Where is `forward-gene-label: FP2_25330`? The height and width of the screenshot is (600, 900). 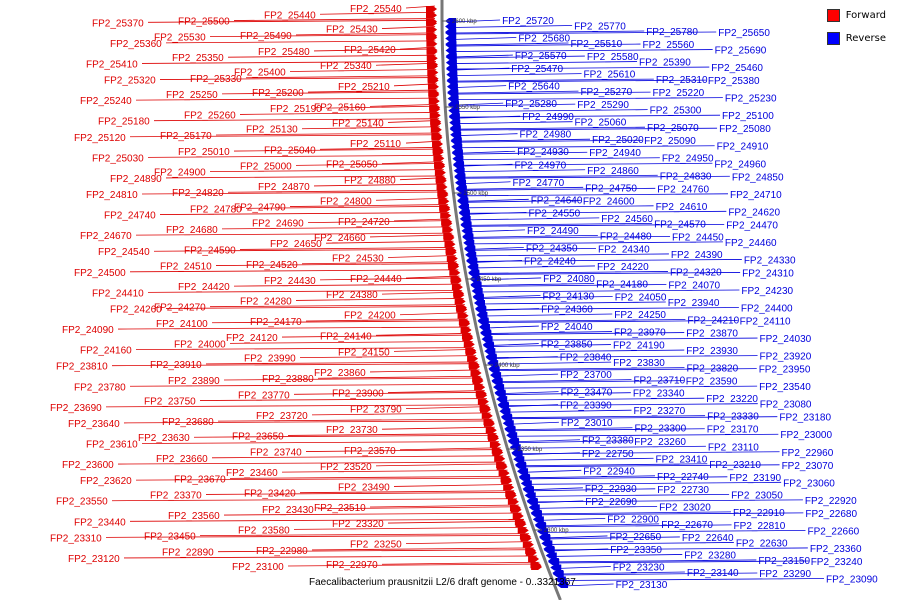
forward-gene-label: FP2_25330 is located at coordinates (216, 79).